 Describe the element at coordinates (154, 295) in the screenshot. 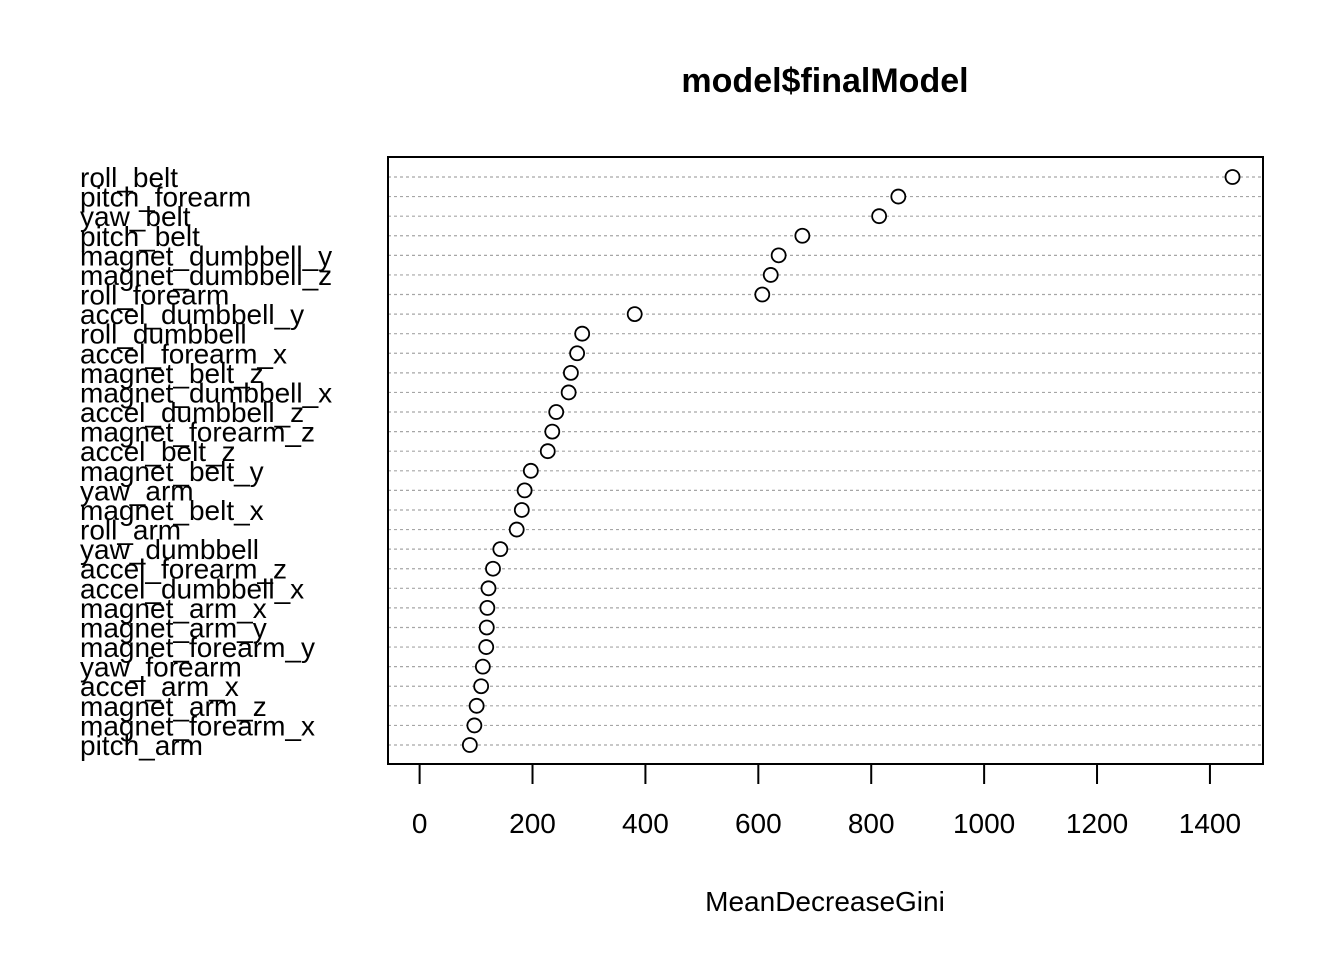

I see `category-label: roll_forearm` at that location.